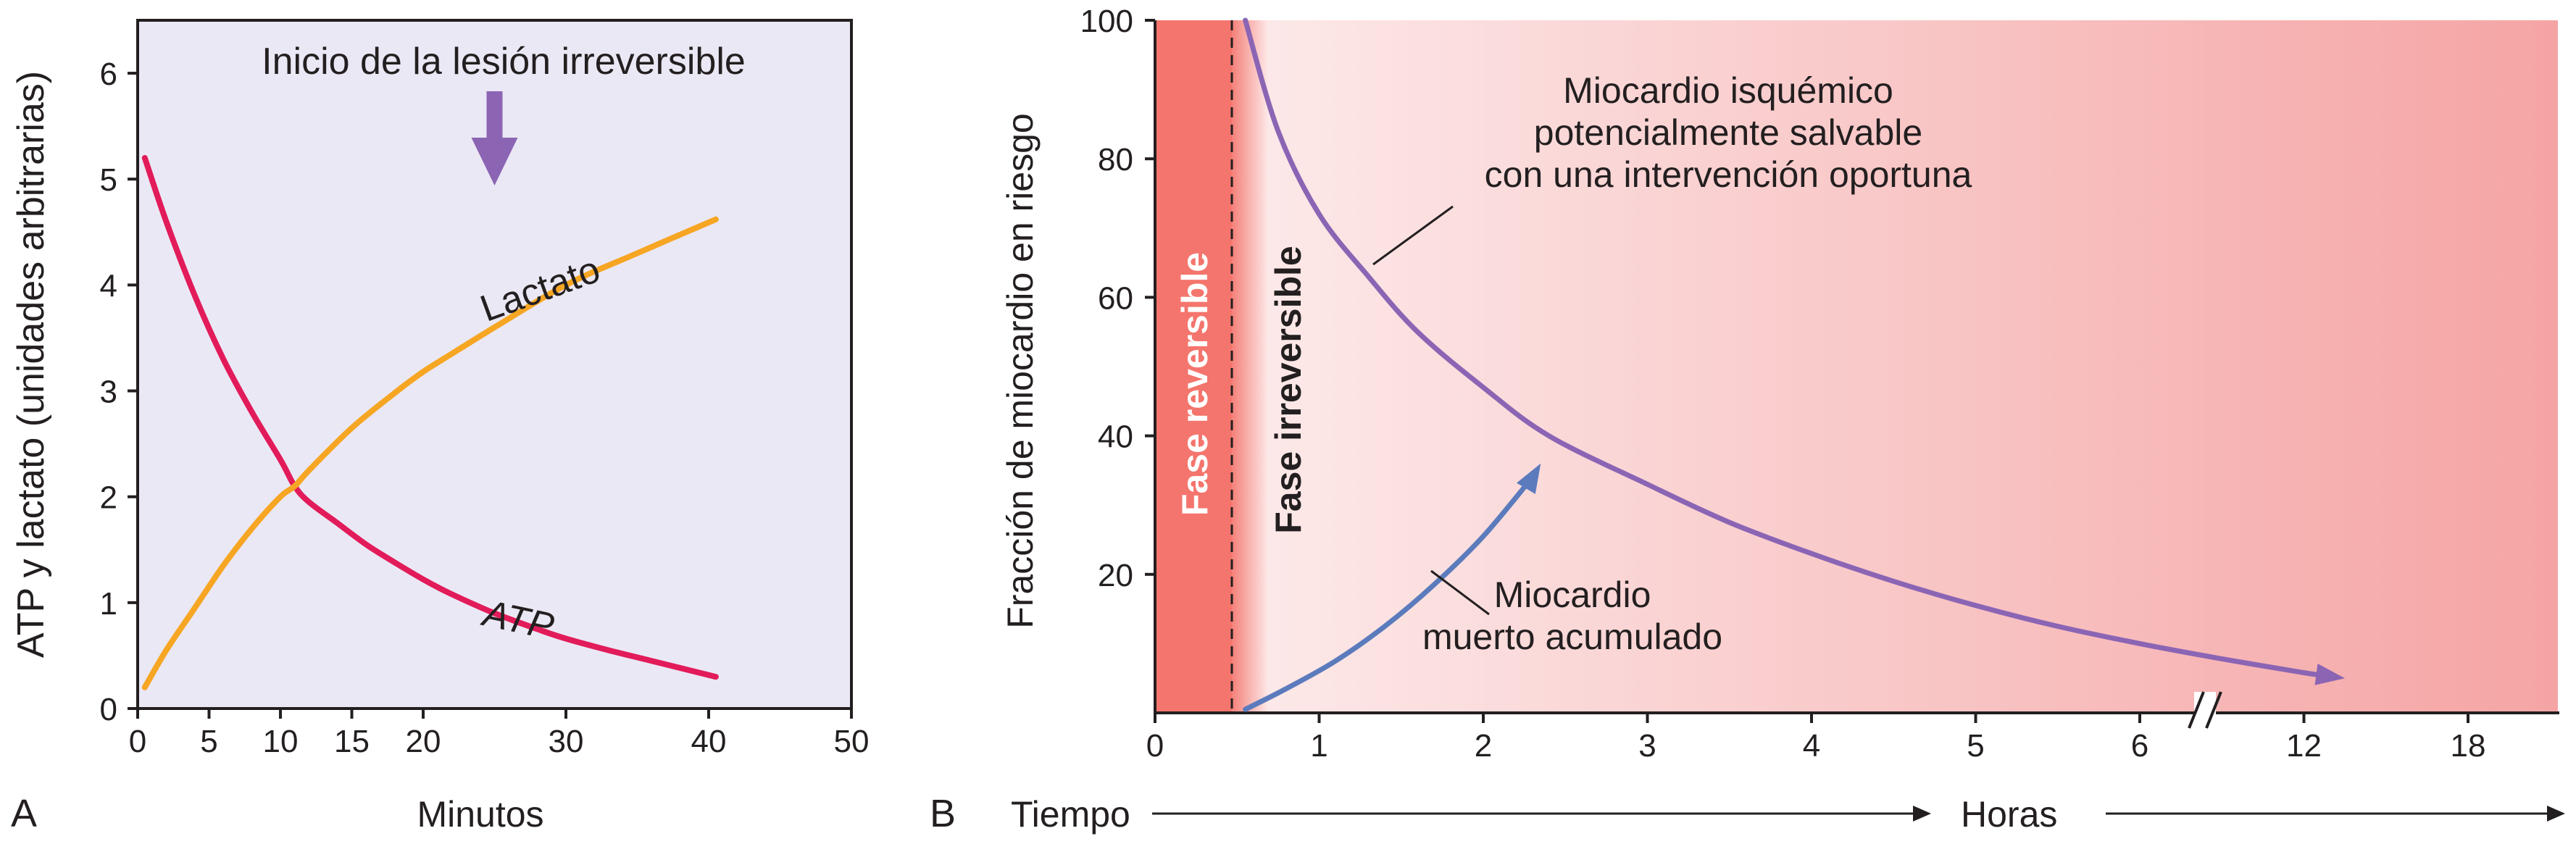  Describe the element at coordinates (1115, 437) in the screenshot. I see `y-tick-label: 40` at that location.